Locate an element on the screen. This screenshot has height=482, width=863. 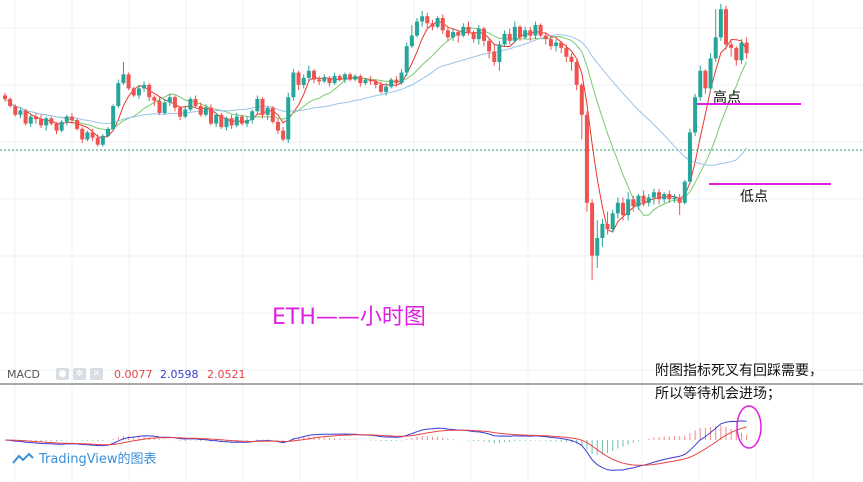
note-line-1: 附图指标死叉有回踩需要， is located at coordinates (739, 371).